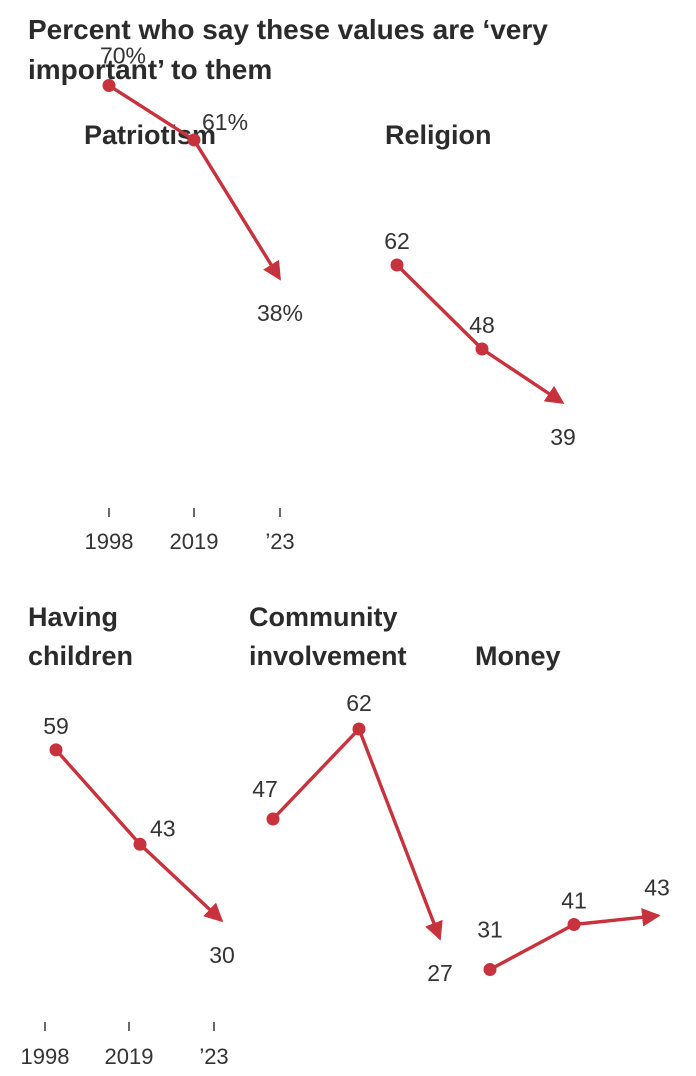 The width and height of the screenshot is (696, 1076). I want to click on data-label: 30, so click(222, 955).